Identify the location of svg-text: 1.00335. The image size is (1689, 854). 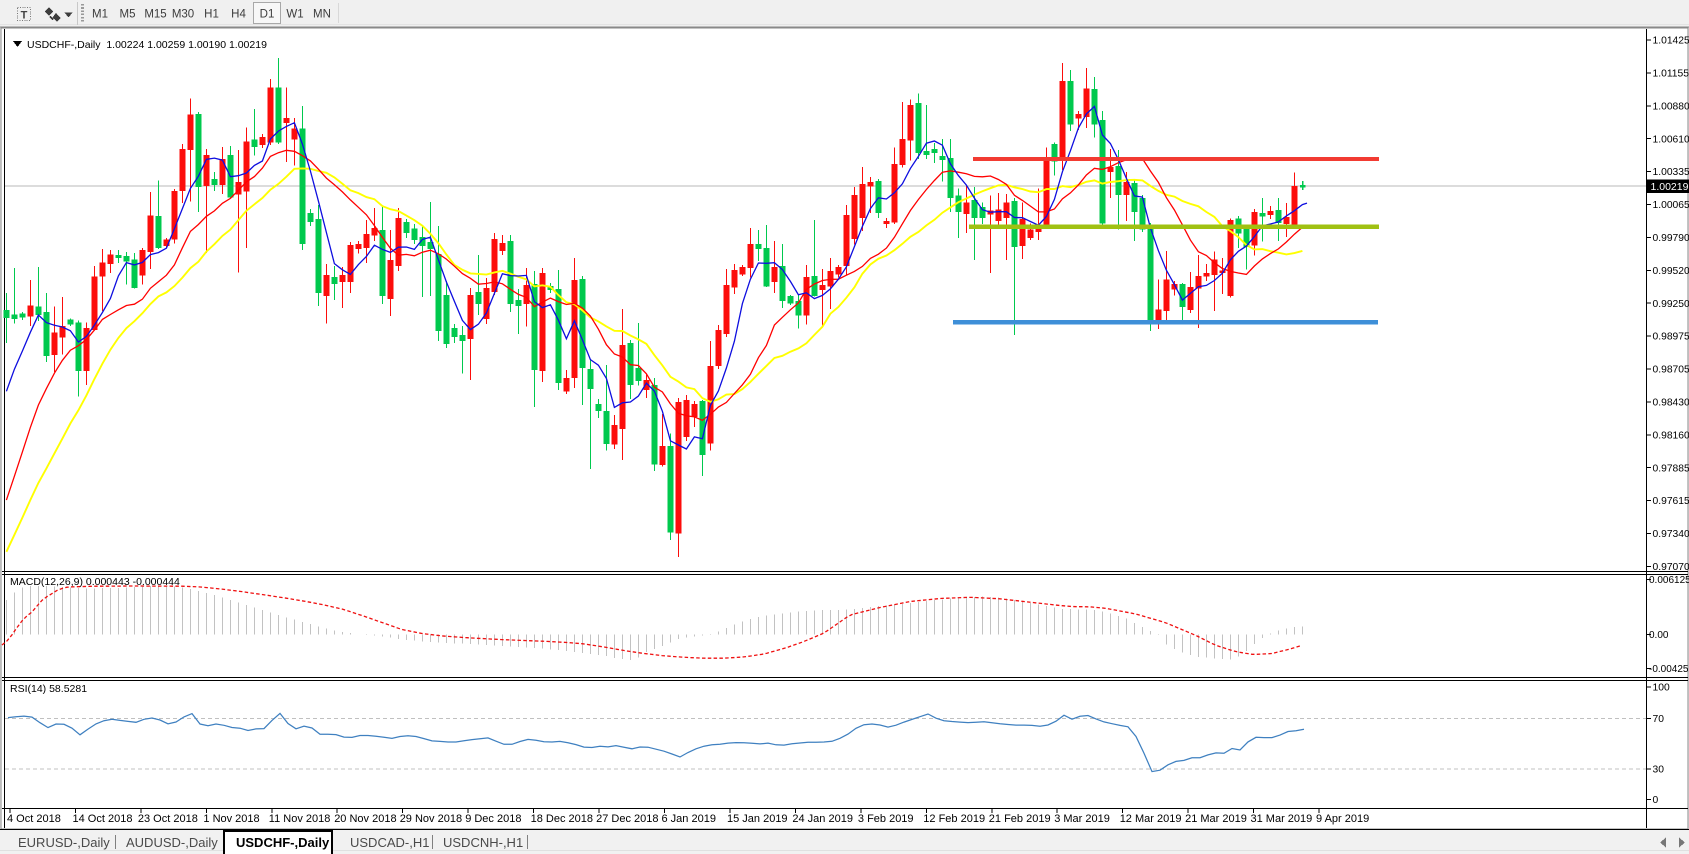
(1671, 172).